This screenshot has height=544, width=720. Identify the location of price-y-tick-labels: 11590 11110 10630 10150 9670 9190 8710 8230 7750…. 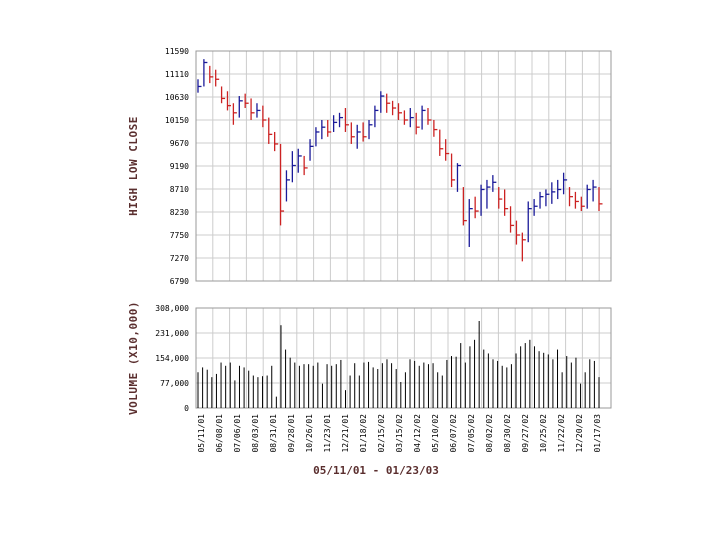
(177, 166).